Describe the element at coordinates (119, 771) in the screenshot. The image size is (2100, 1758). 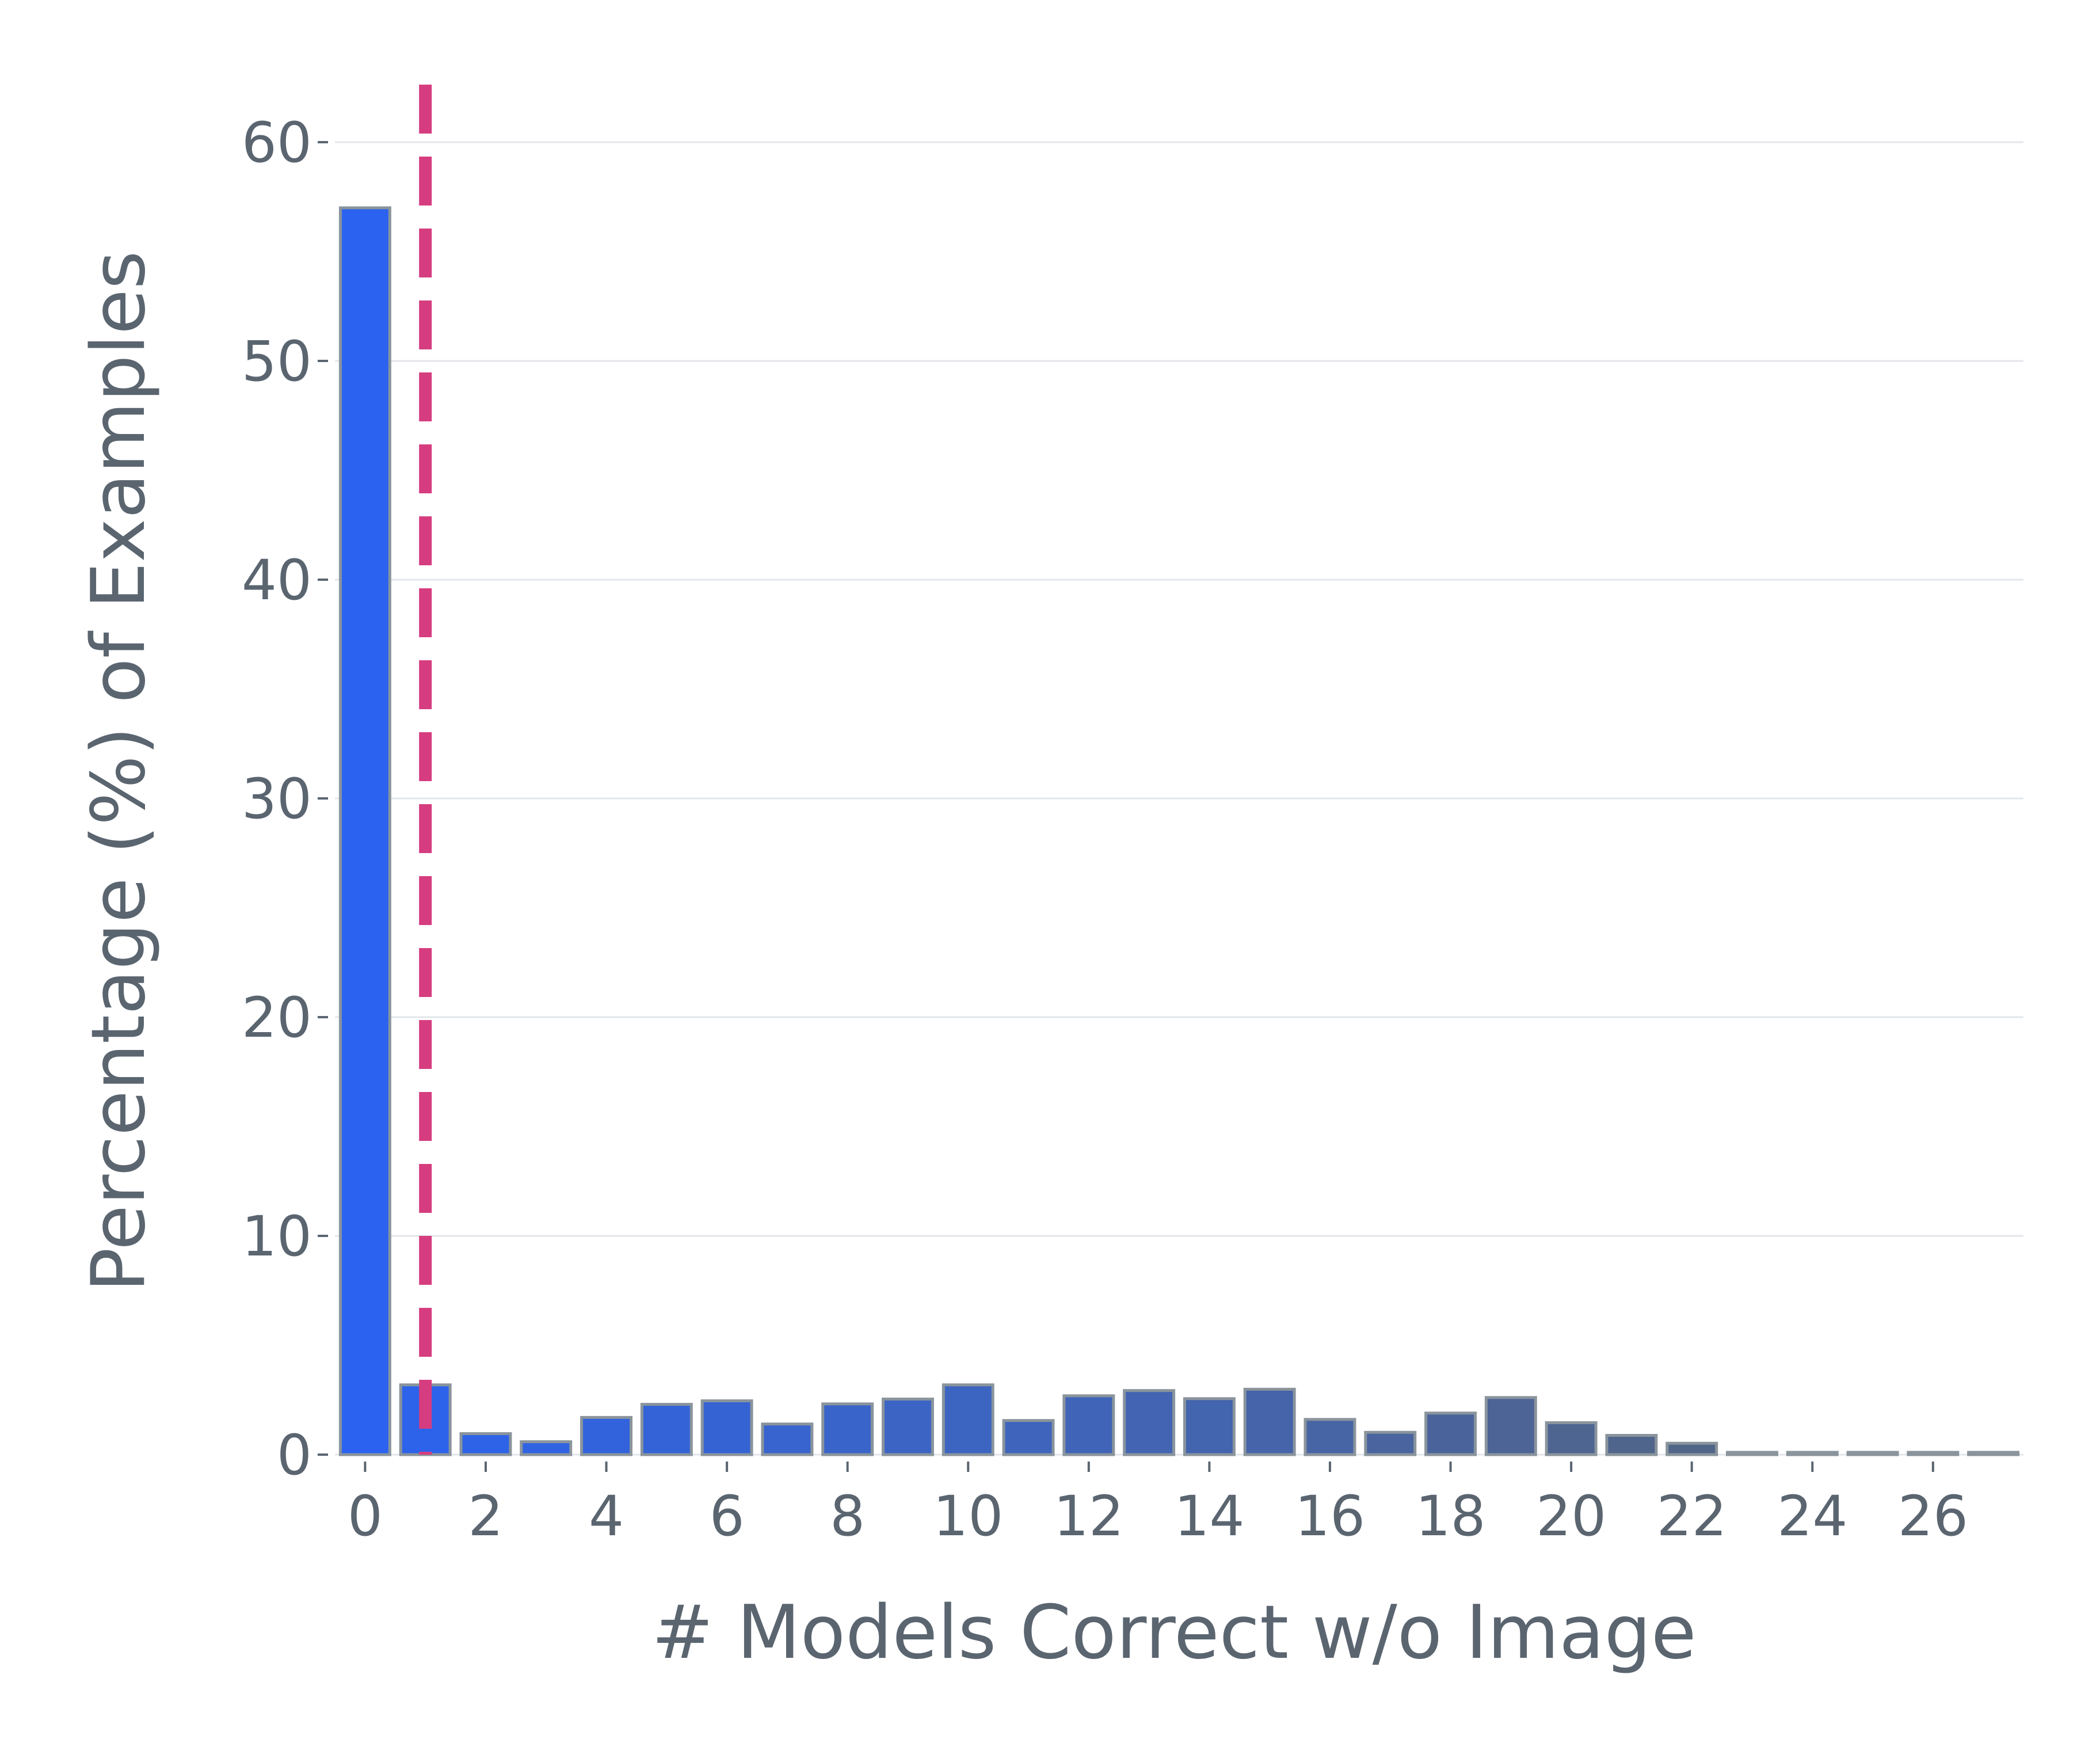
I see `y-axis-title: Percentage (%) of Examples` at that location.